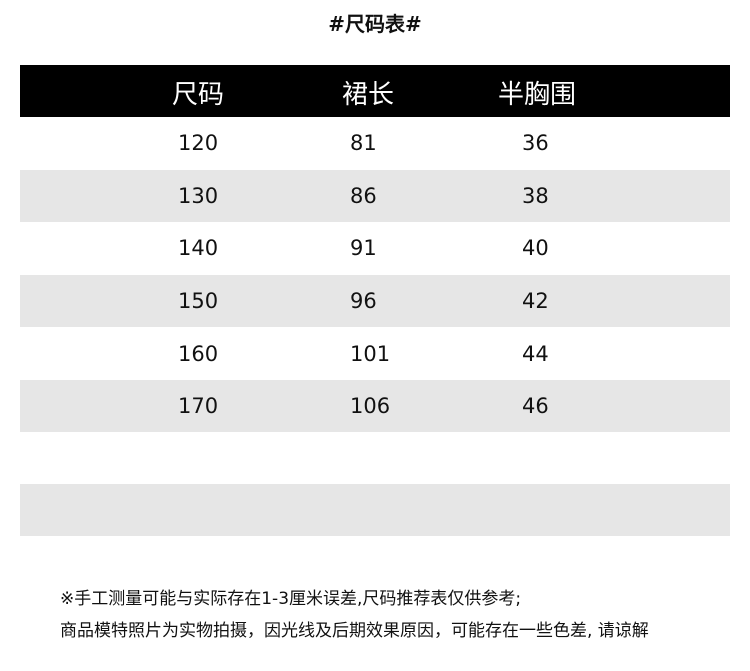  I want to click on header-dress-length: 裙长, so click(368, 95).